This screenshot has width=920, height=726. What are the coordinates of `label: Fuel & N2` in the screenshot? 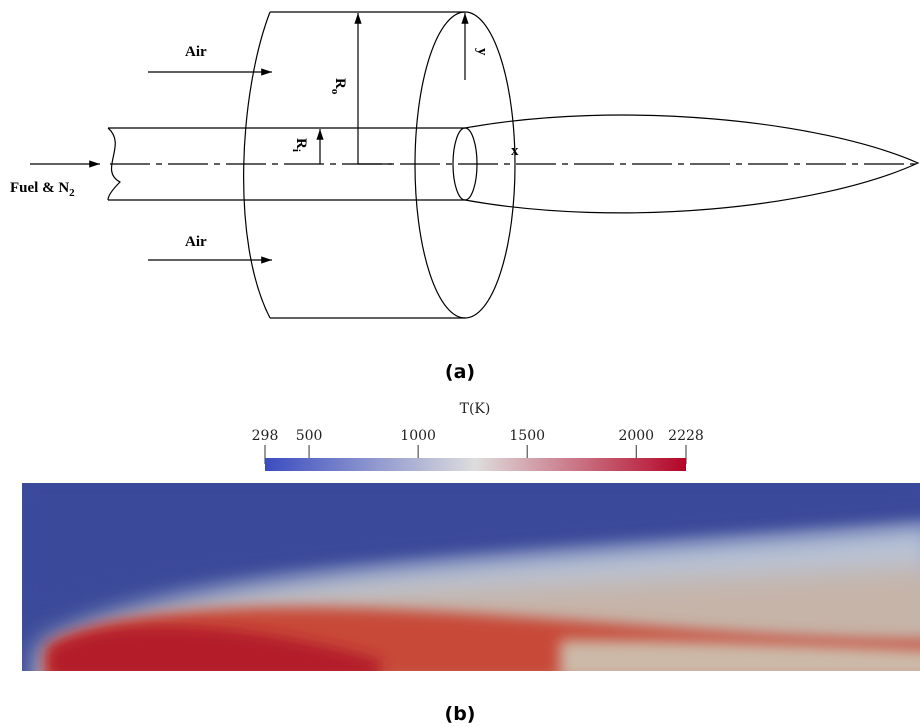 It's located at (42, 189).